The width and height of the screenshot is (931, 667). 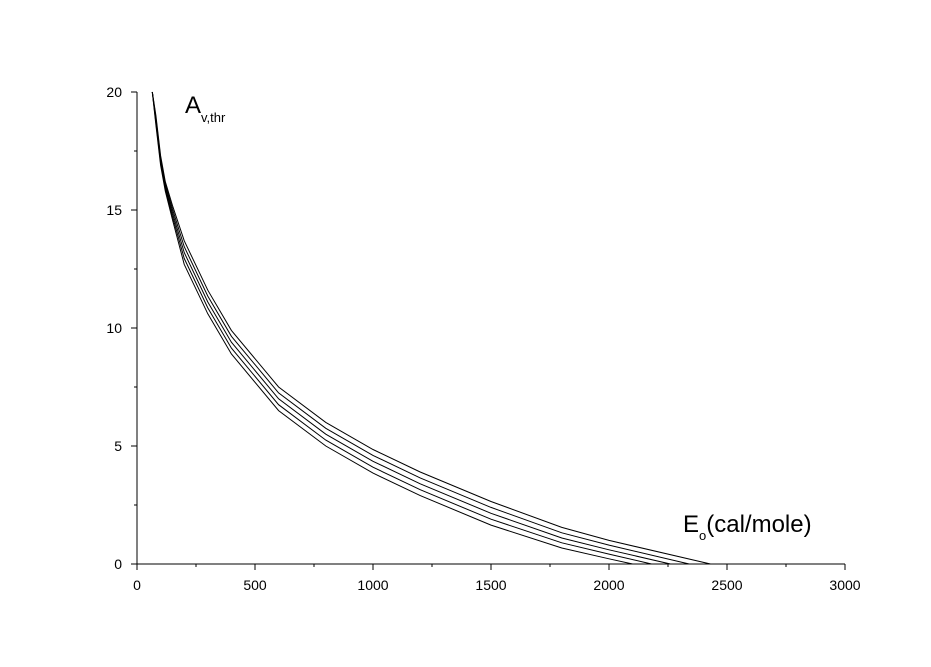 What do you see at coordinates (255, 585) in the screenshot?
I see `x-tick-label: 500` at bounding box center [255, 585].